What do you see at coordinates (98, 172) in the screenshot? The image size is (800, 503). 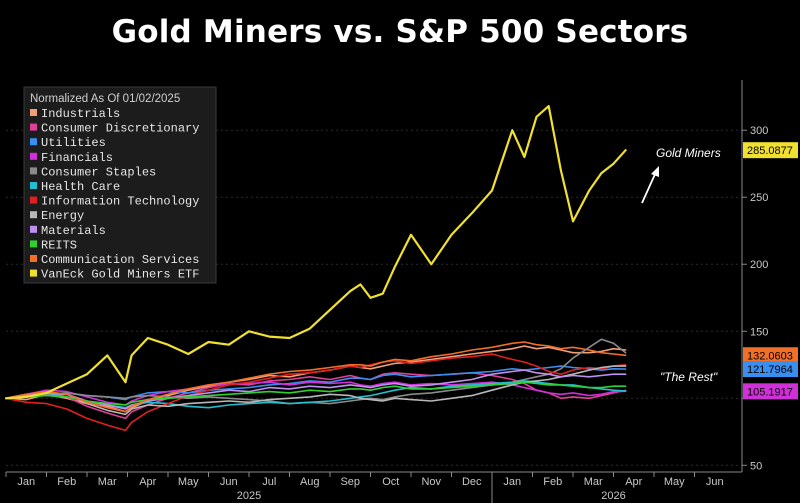 I see `legend-item-label: Consumer Staples` at bounding box center [98, 172].